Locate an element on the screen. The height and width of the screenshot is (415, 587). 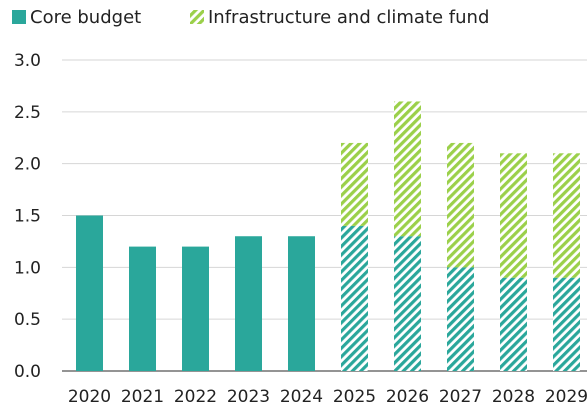
x-tick-label: 2025 is located at coordinates (354, 397).